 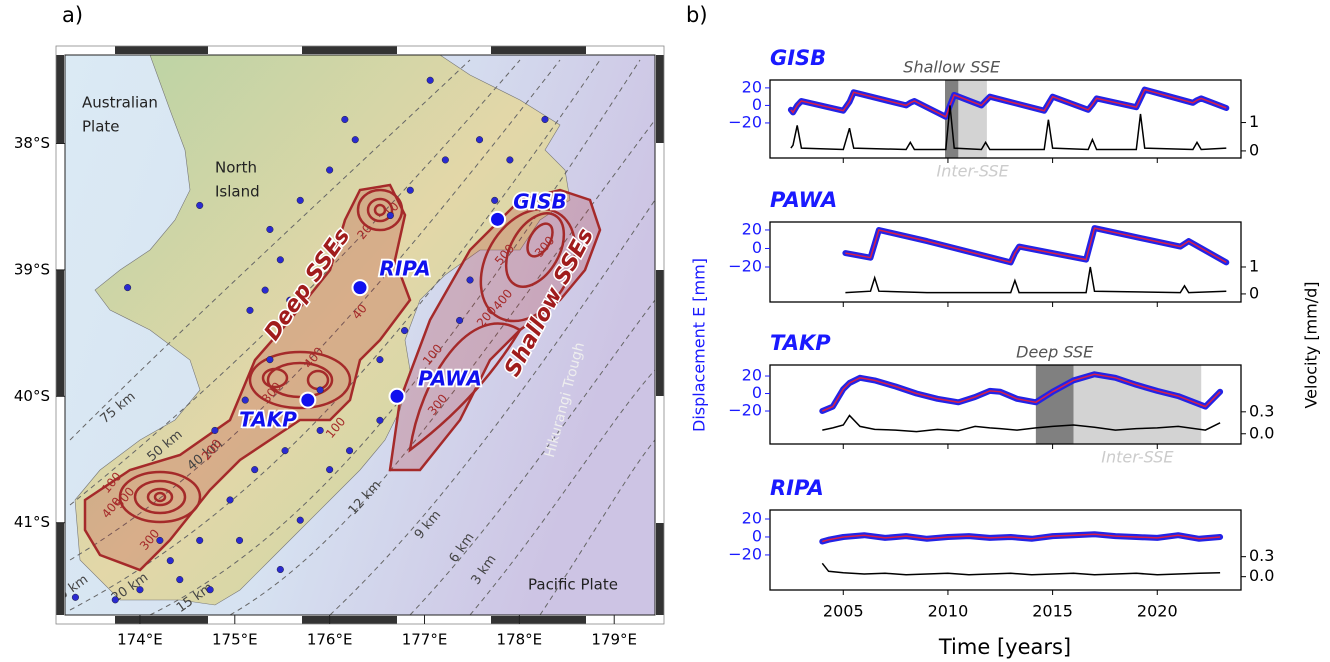 I want to click on panel-title: RIPA, so click(x=797, y=488).